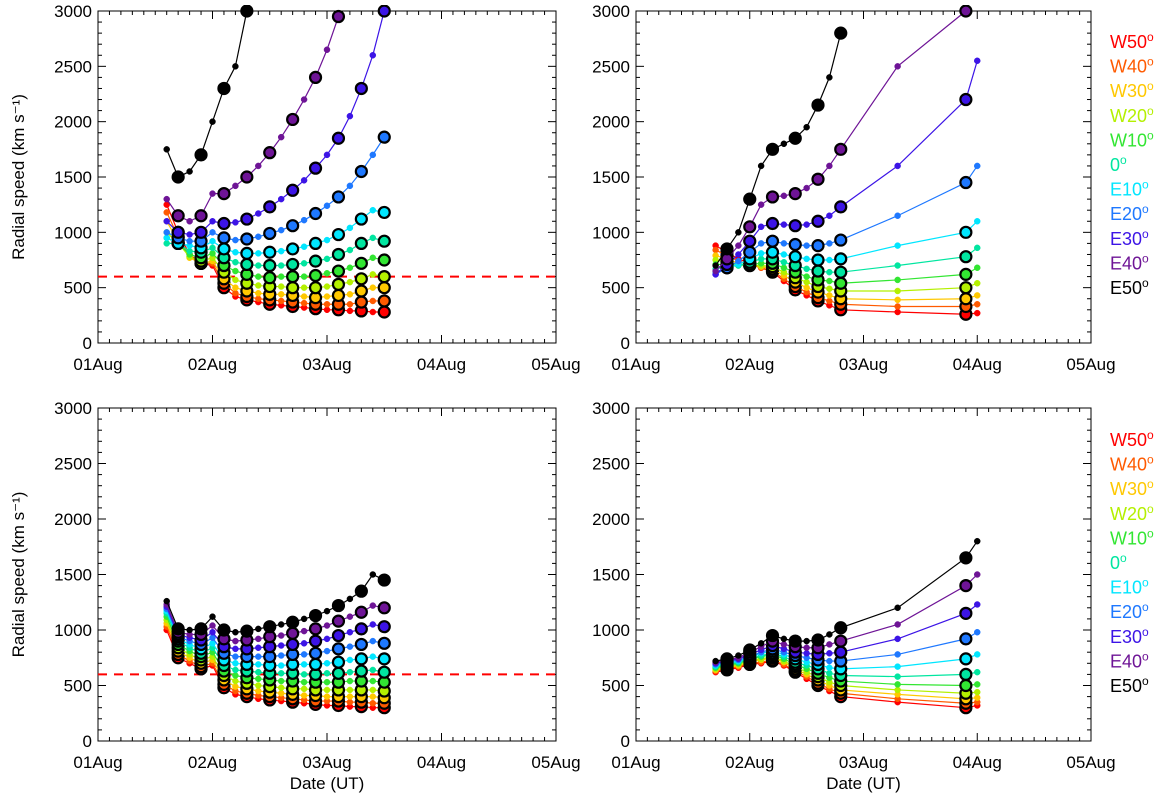 The height and width of the screenshot is (804, 1164). What do you see at coordinates (1129, 213) in the screenshot?
I see `legend-entry: E20o` at bounding box center [1129, 213].